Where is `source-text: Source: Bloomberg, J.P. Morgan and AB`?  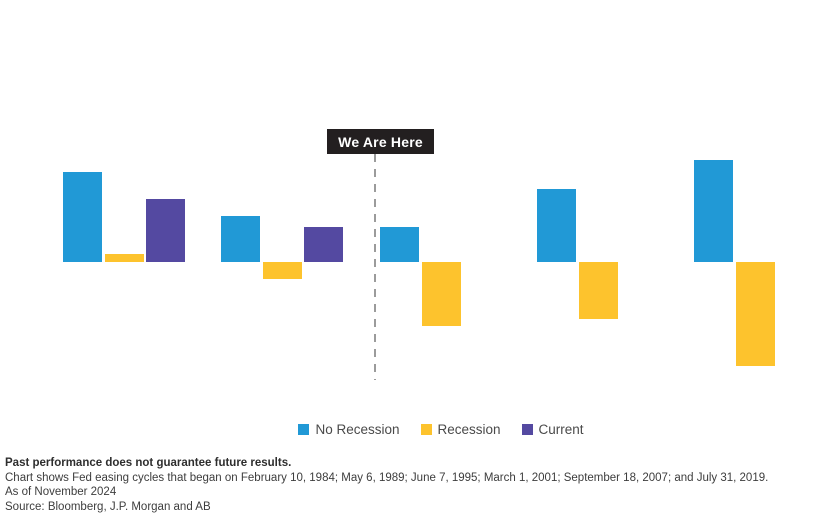
source-text: Source: Bloomberg, J.P. Morgan and AB is located at coordinates (108, 506).